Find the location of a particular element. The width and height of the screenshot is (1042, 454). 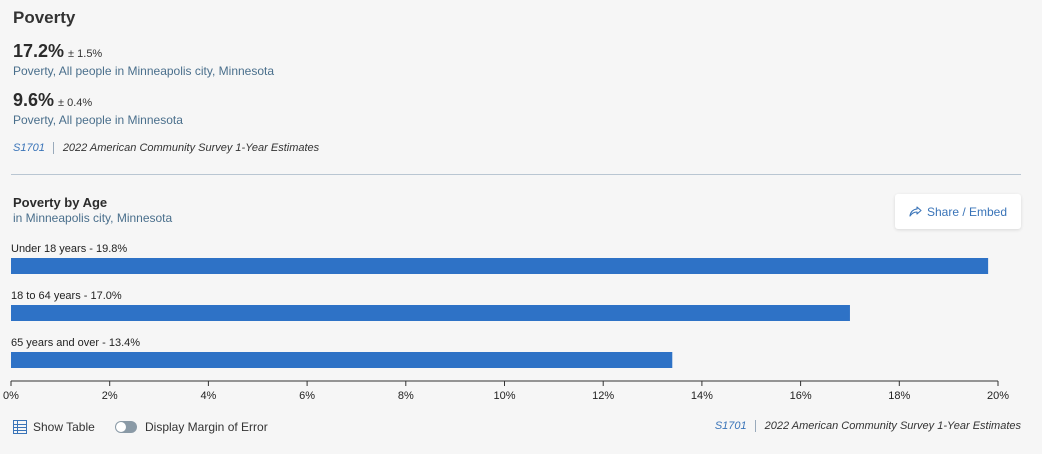

share-embed-button: Share / Embed is located at coordinates (958, 211).